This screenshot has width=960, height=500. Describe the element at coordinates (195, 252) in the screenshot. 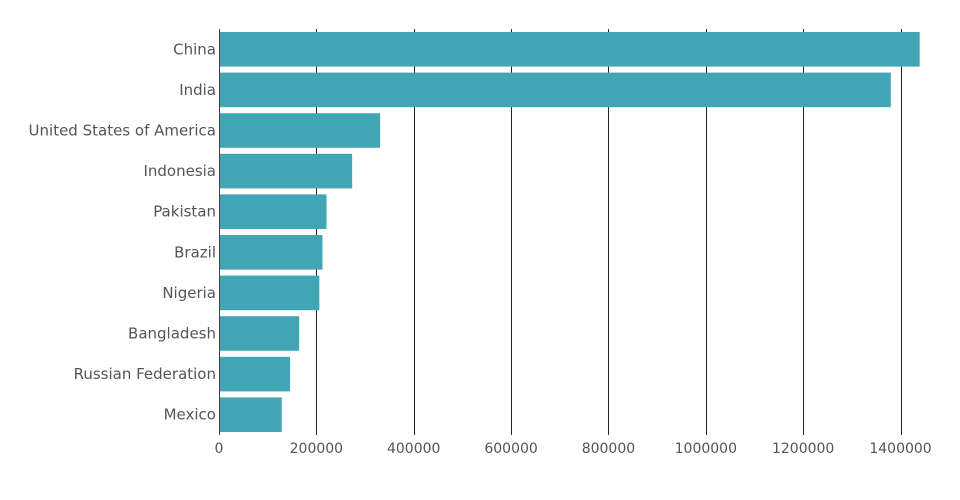

I see `category-label: Brazil` at that location.